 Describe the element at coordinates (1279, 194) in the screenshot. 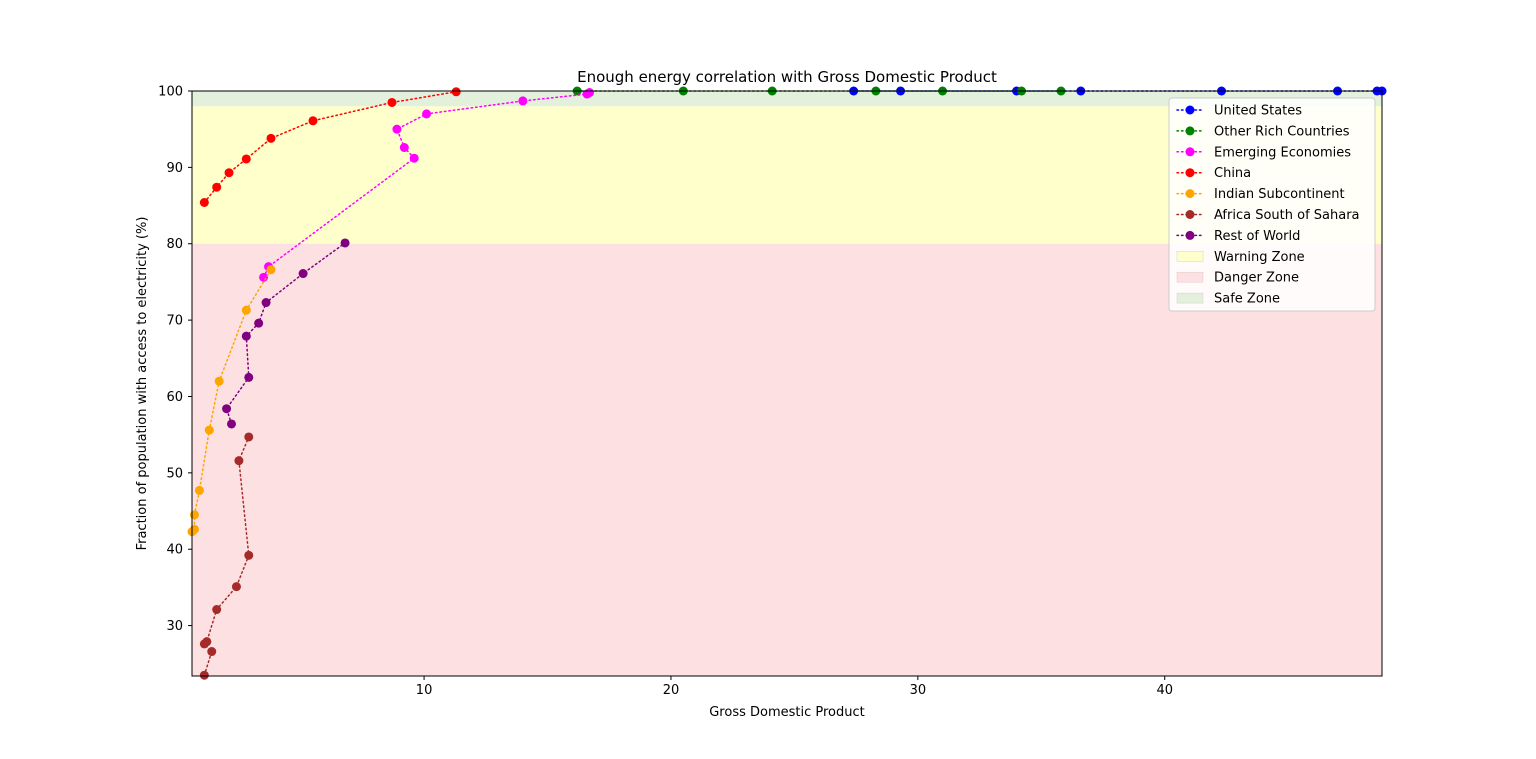

I see `legend-label: Indian Subcontinent` at that location.